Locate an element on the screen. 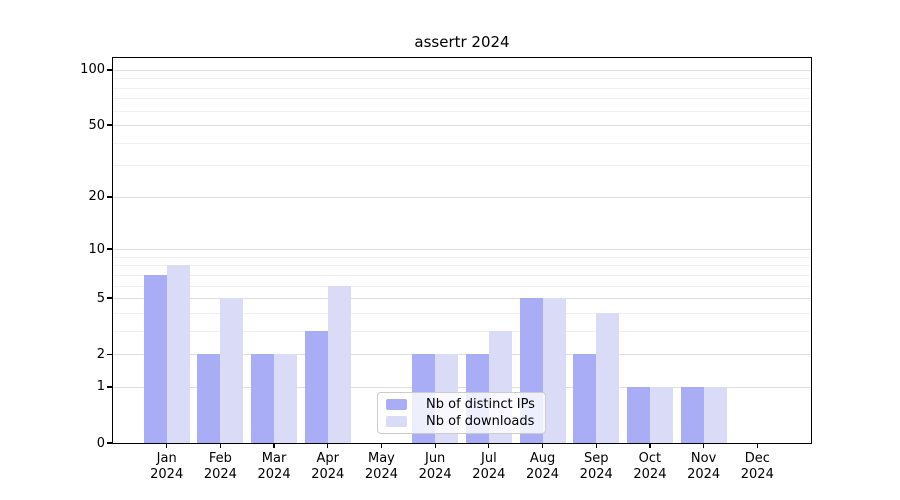 This screenshot has height=500, width=900. x-tick-label: Oct 2024 is located at coordinates (650, 466).